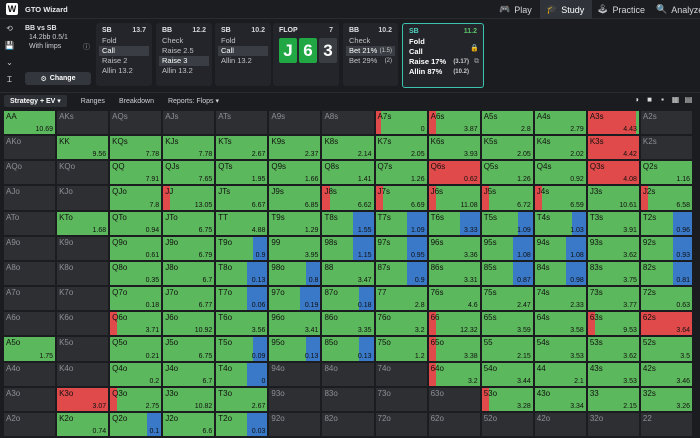 This screenshot has height=438, width=700. What do you see at coordinates (613, 399) in the screenshot?
I see `hand-cell: 33 2.15` at bounding box center [613, 399].